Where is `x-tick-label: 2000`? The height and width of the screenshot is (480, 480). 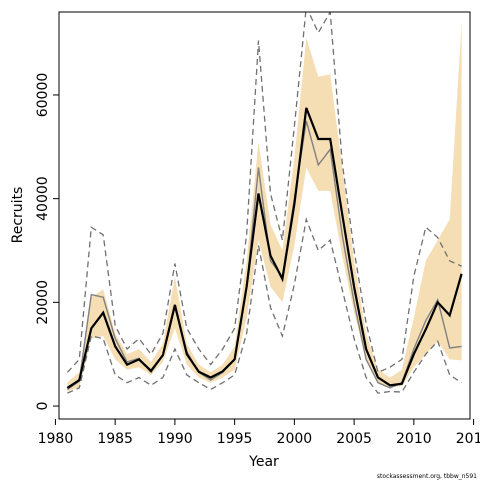 x-tick-label: 2000 is located at coordinates (295, 439).